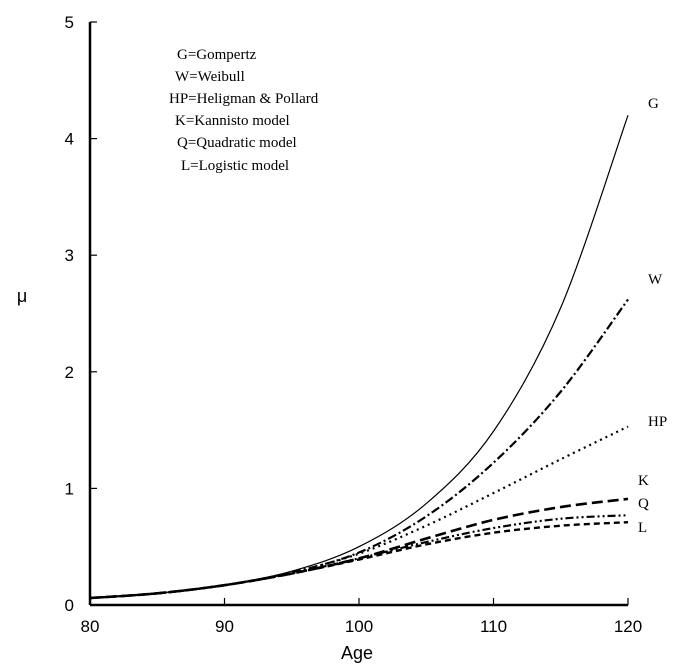  What do you see at coordinates (69, 22) in the screenshot?
I see `y-tick-label: 5` at bounding box center [69, 22].